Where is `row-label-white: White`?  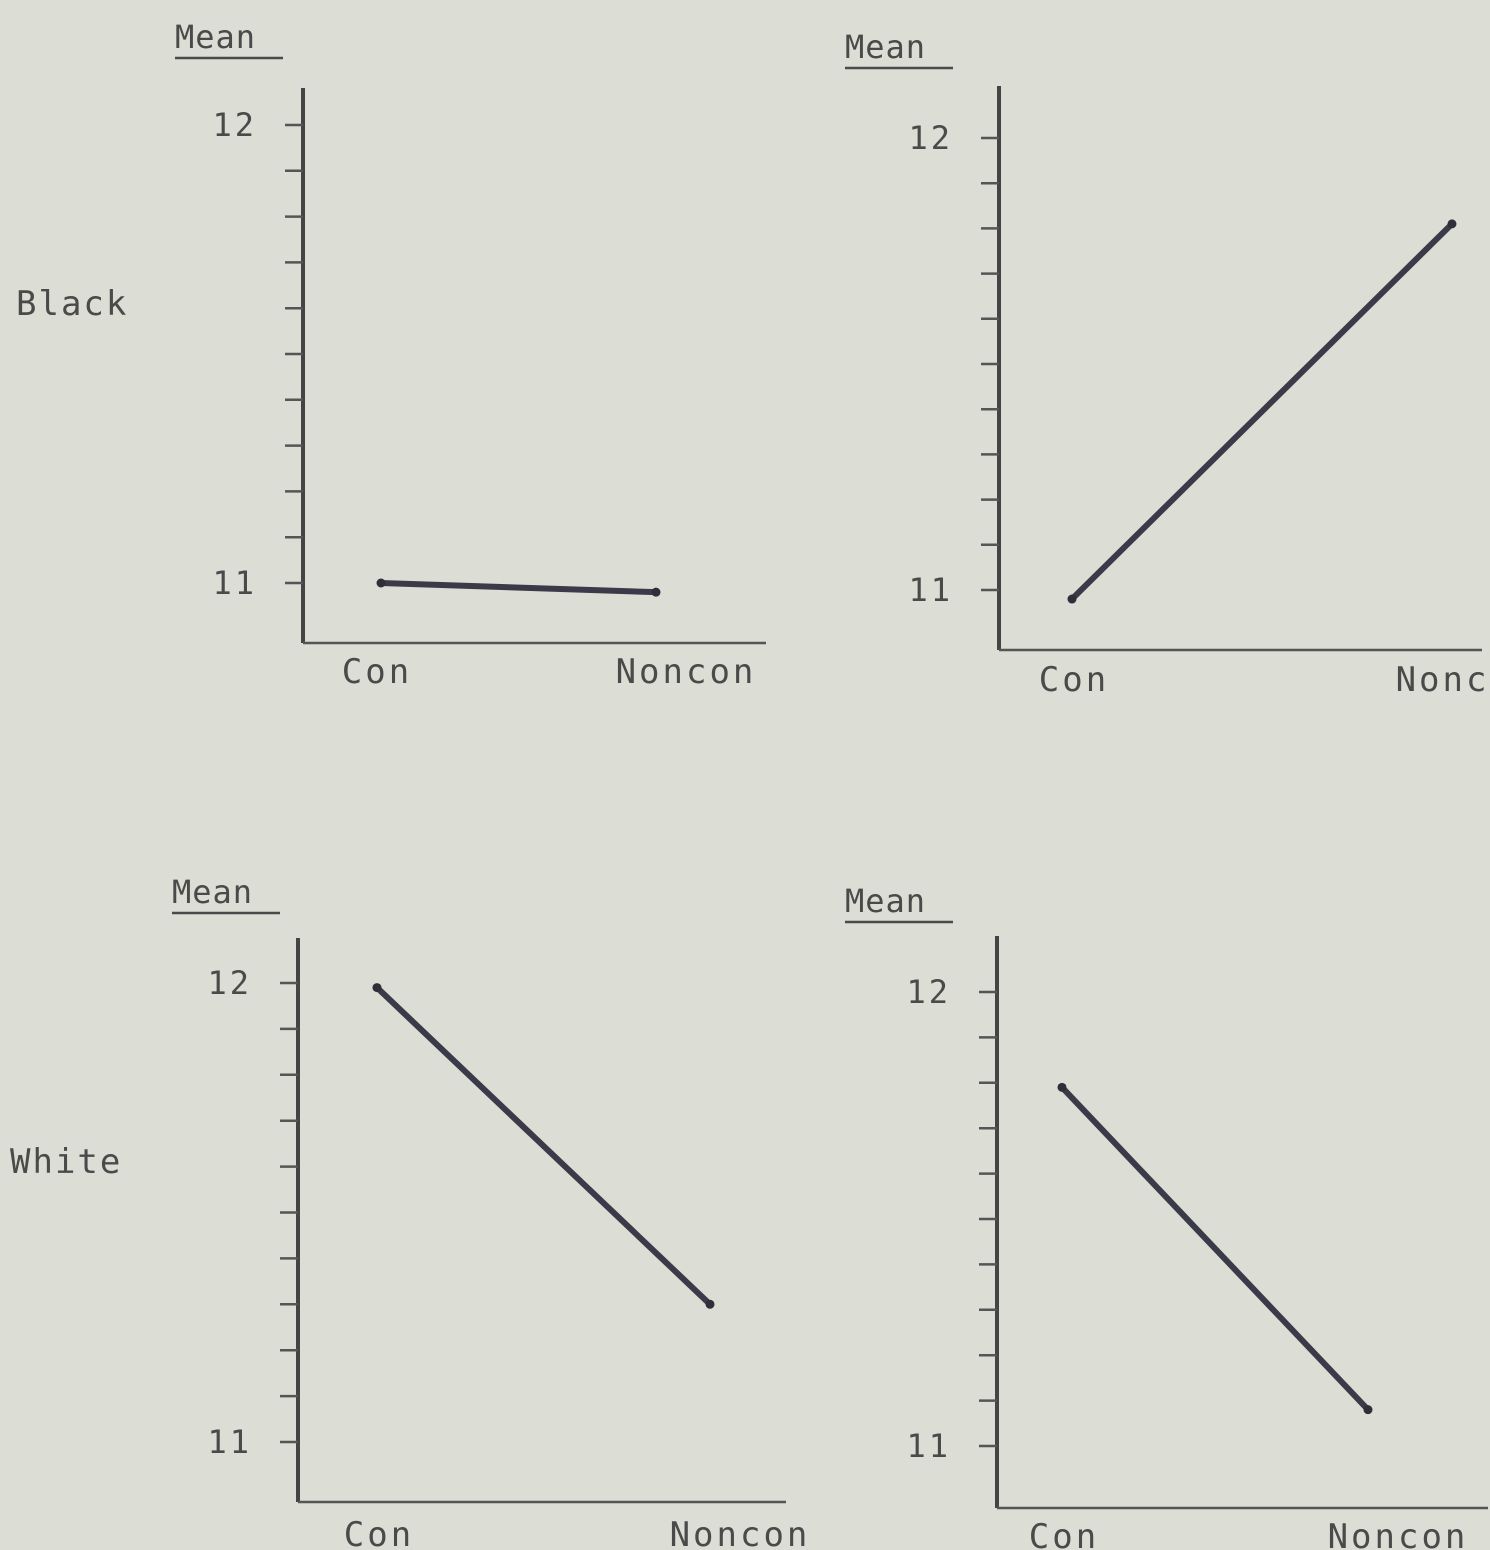 row-label-white: White is located at coordinates (66, 1162).